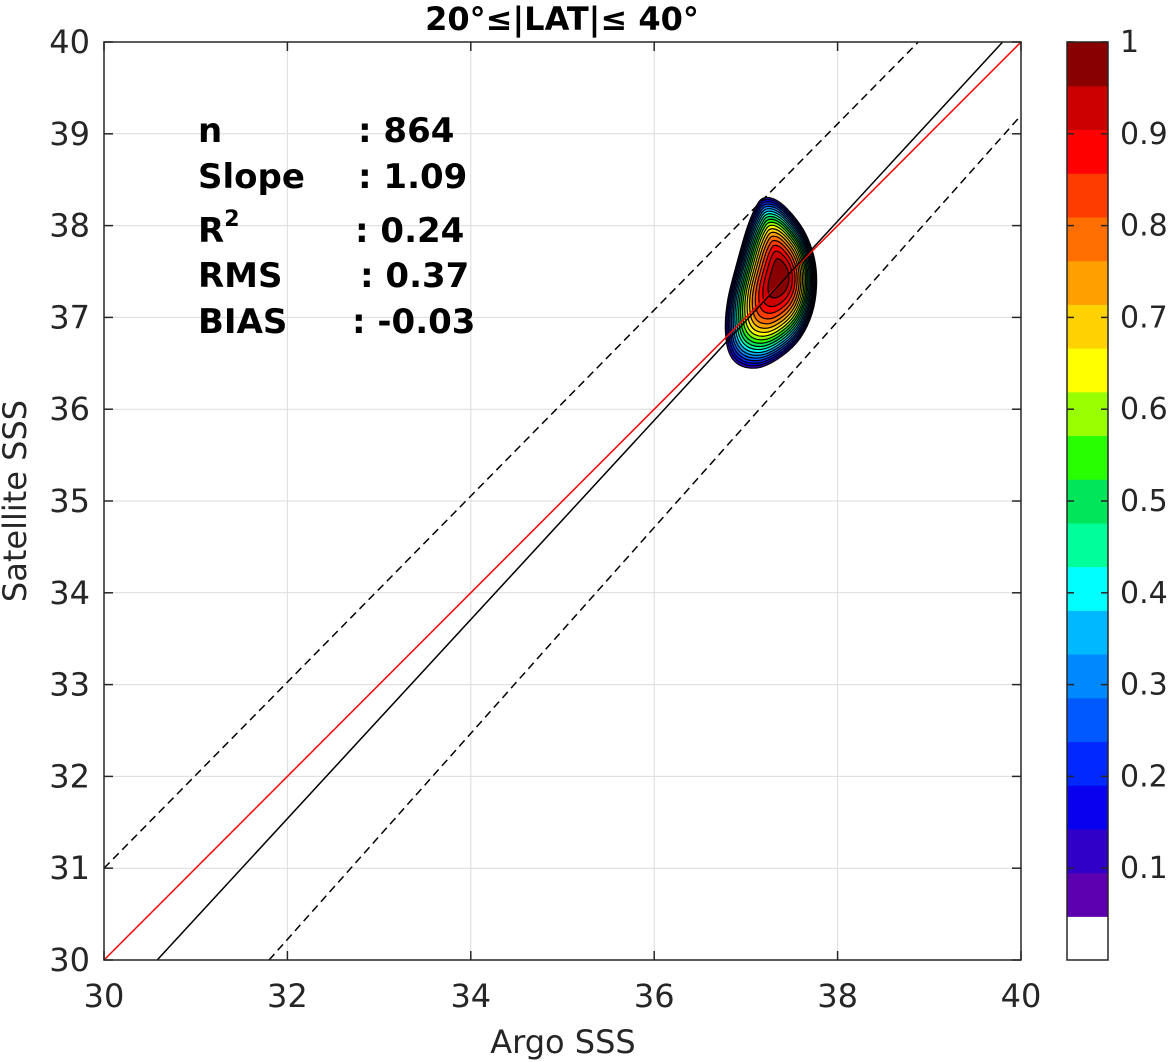  I want to click on y-tick-label: 34, so click(69, 593).